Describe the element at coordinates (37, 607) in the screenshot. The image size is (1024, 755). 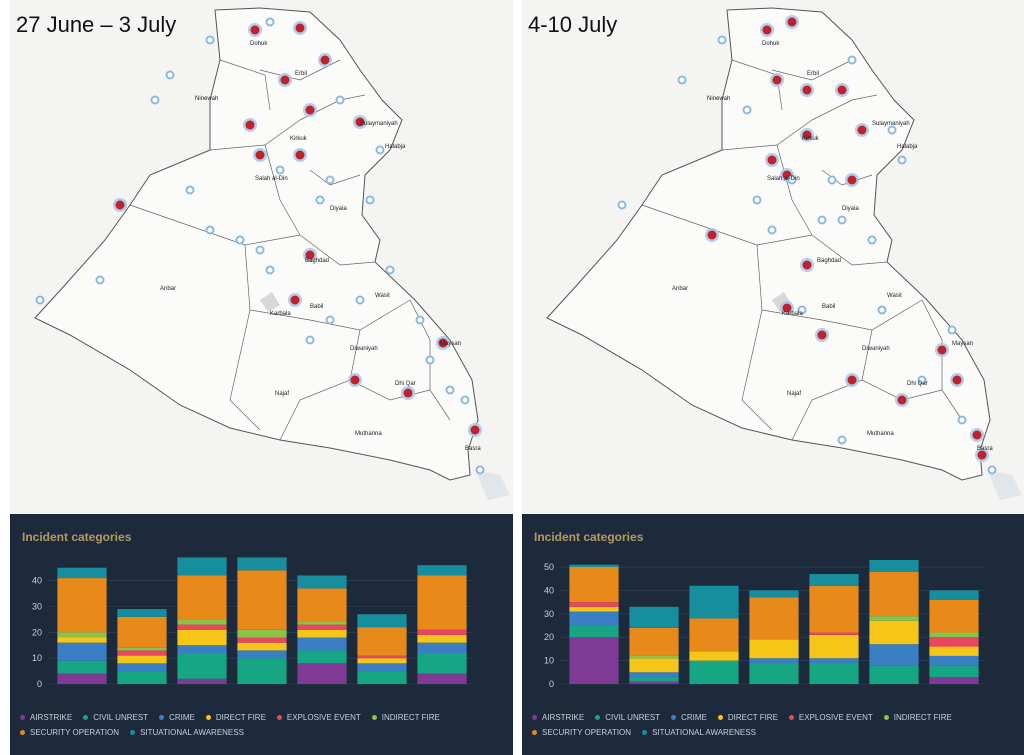
I see `y-tick-label: 30` at that location.